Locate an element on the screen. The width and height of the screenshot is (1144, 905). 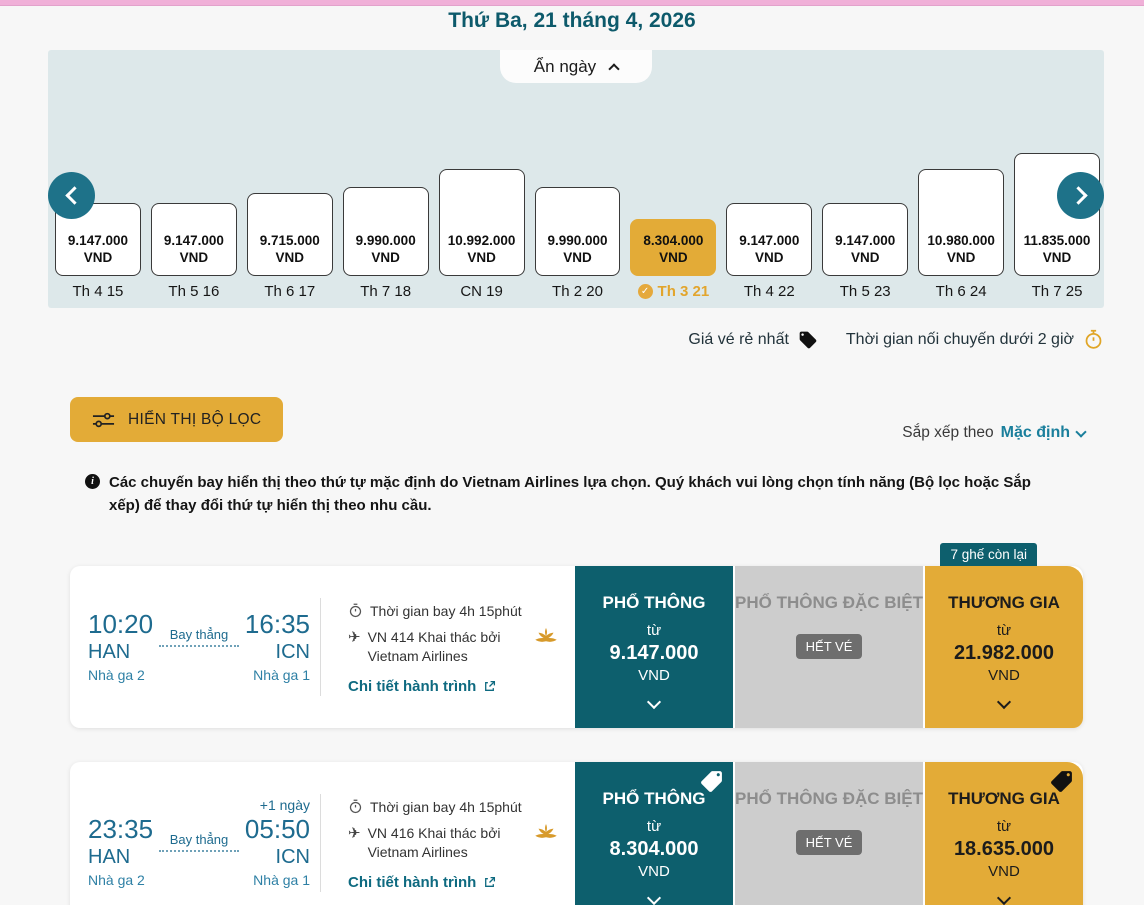
day-label: Th 6 17 is located at coordinates (290, 291).